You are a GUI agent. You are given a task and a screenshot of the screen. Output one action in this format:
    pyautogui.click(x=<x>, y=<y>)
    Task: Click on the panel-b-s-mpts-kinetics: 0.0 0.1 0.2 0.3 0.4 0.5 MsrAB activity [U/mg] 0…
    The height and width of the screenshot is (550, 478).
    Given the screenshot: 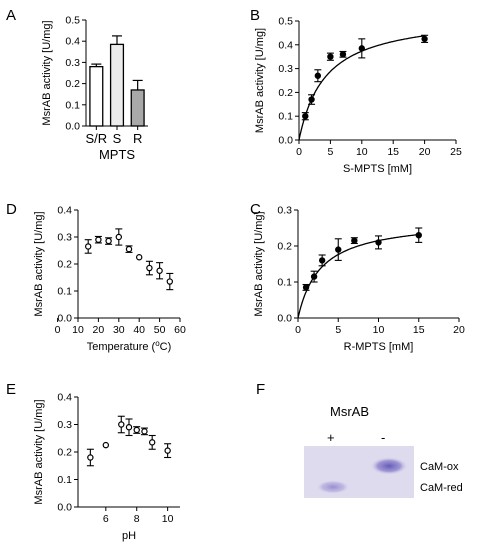 What is the action you would take?
    pyautogui.click(x=358, y=96)
    